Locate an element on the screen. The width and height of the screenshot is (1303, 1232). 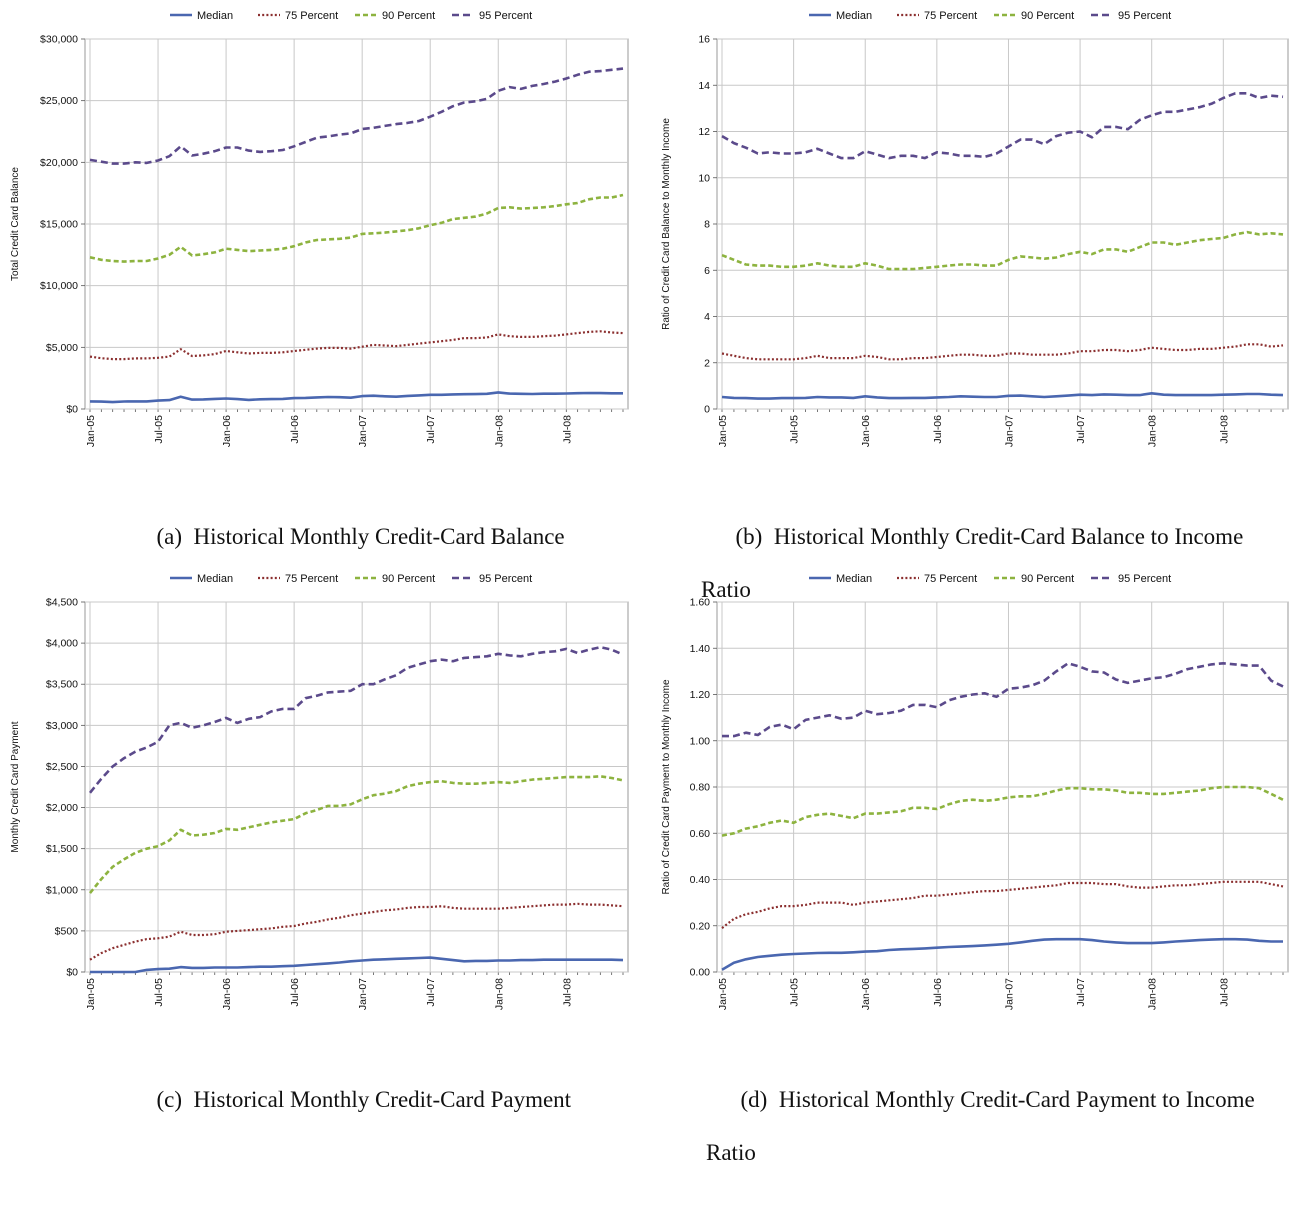
y-tick-label: $1,000 is located at coordinates (62, 890).